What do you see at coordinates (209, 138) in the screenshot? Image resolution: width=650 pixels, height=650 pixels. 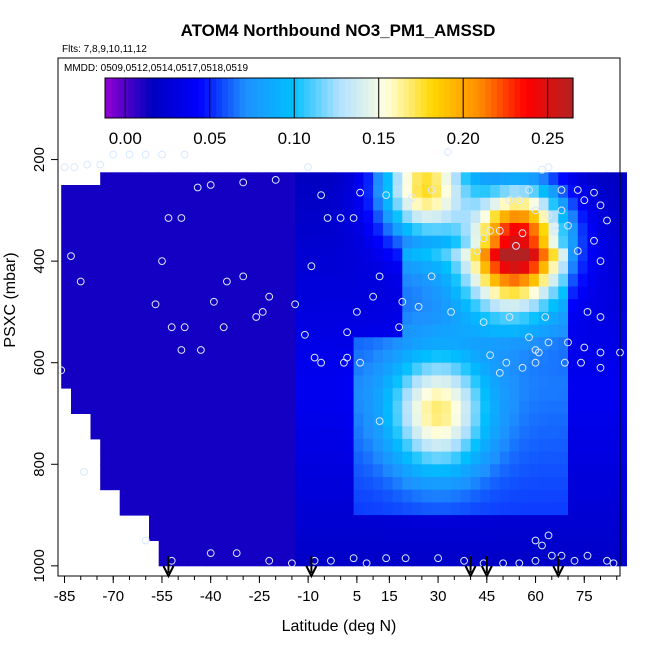 I see `colorbar-tick-label: 0.05` at bounding box center [209, 138].